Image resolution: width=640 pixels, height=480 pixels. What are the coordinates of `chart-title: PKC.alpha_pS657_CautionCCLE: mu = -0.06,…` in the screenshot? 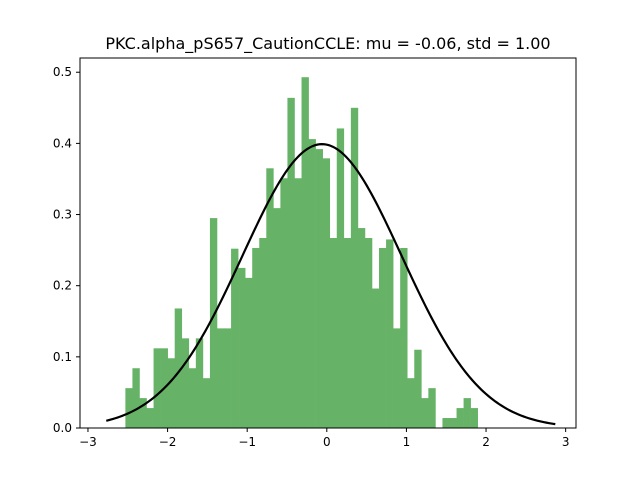 It's located at (327, 44).